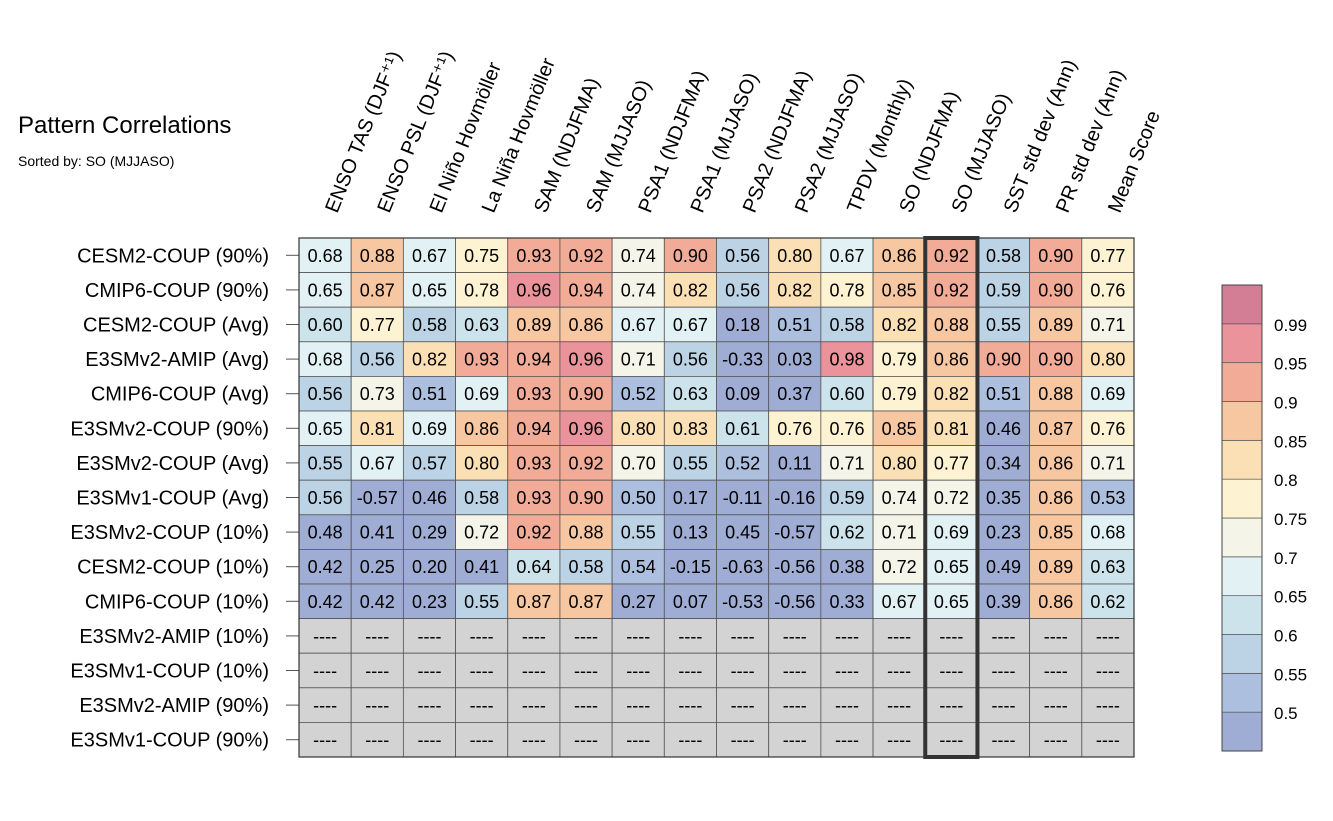  Describe the element at coordinates (325, 463) in the screenshot. I see `cell-value-label: 0.55` at that location.